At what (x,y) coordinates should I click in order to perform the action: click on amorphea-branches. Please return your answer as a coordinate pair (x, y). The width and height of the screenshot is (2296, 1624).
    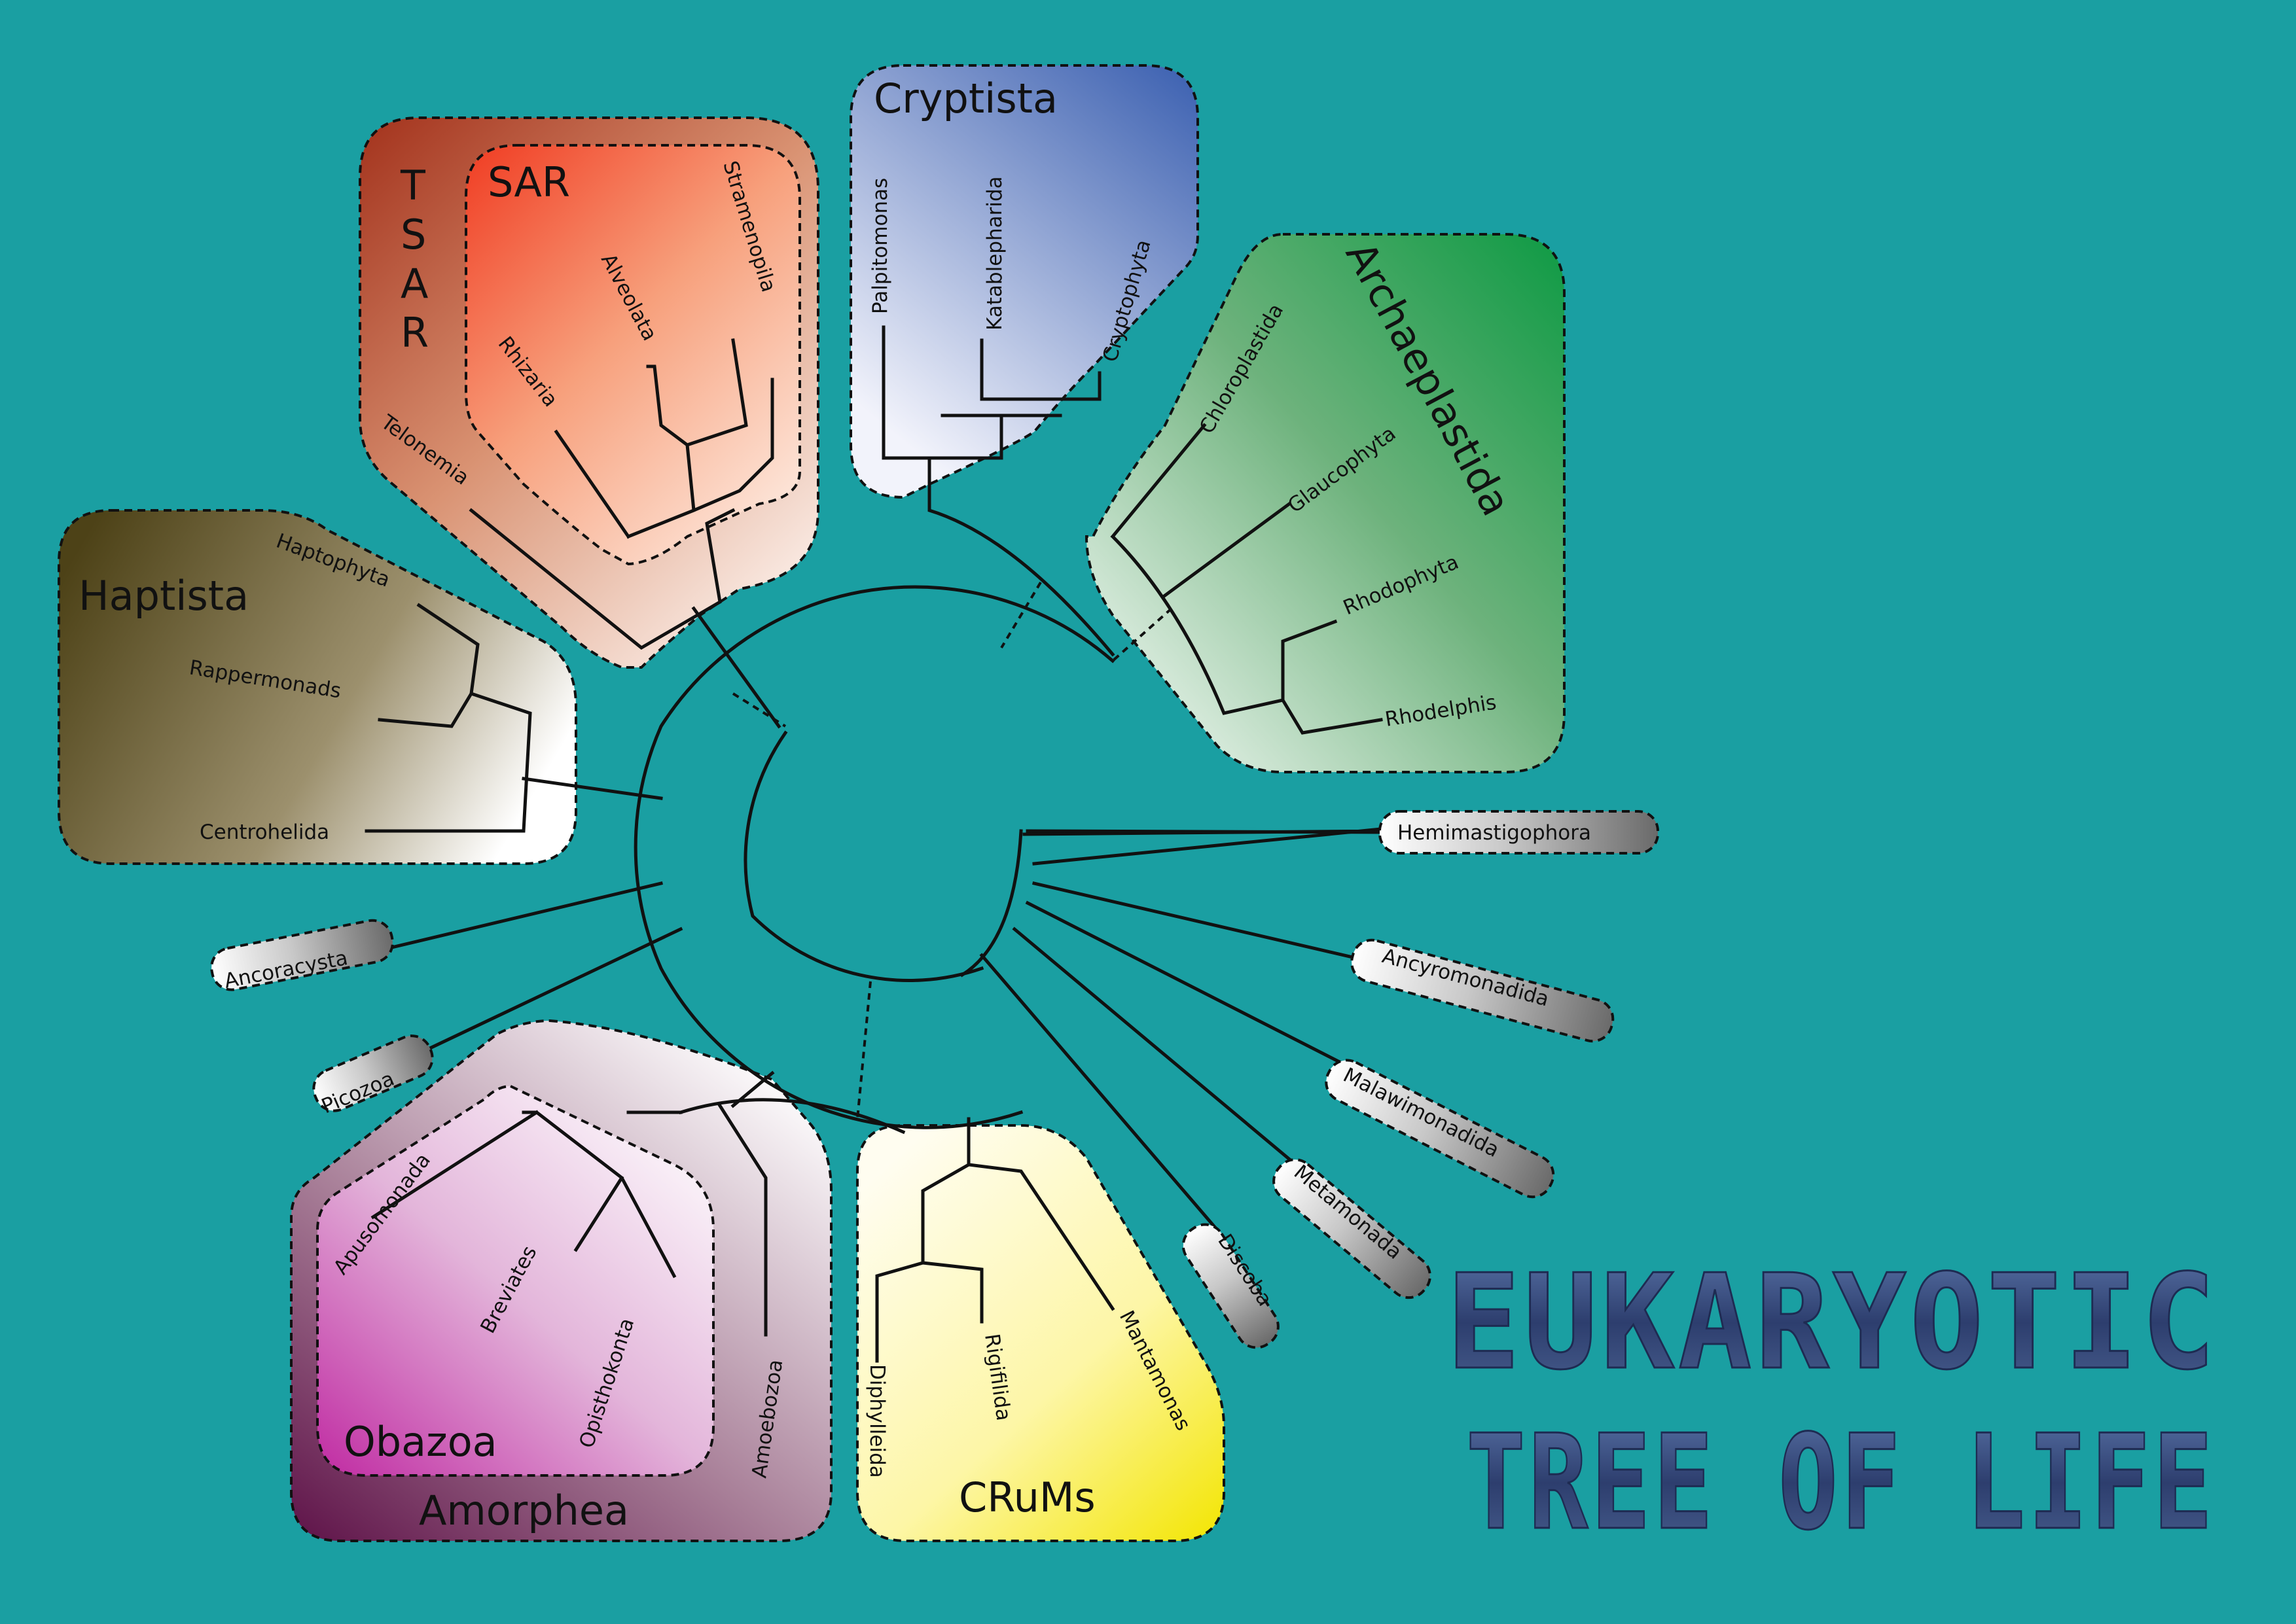
    Looking at the image, I should click on (638, 1203).